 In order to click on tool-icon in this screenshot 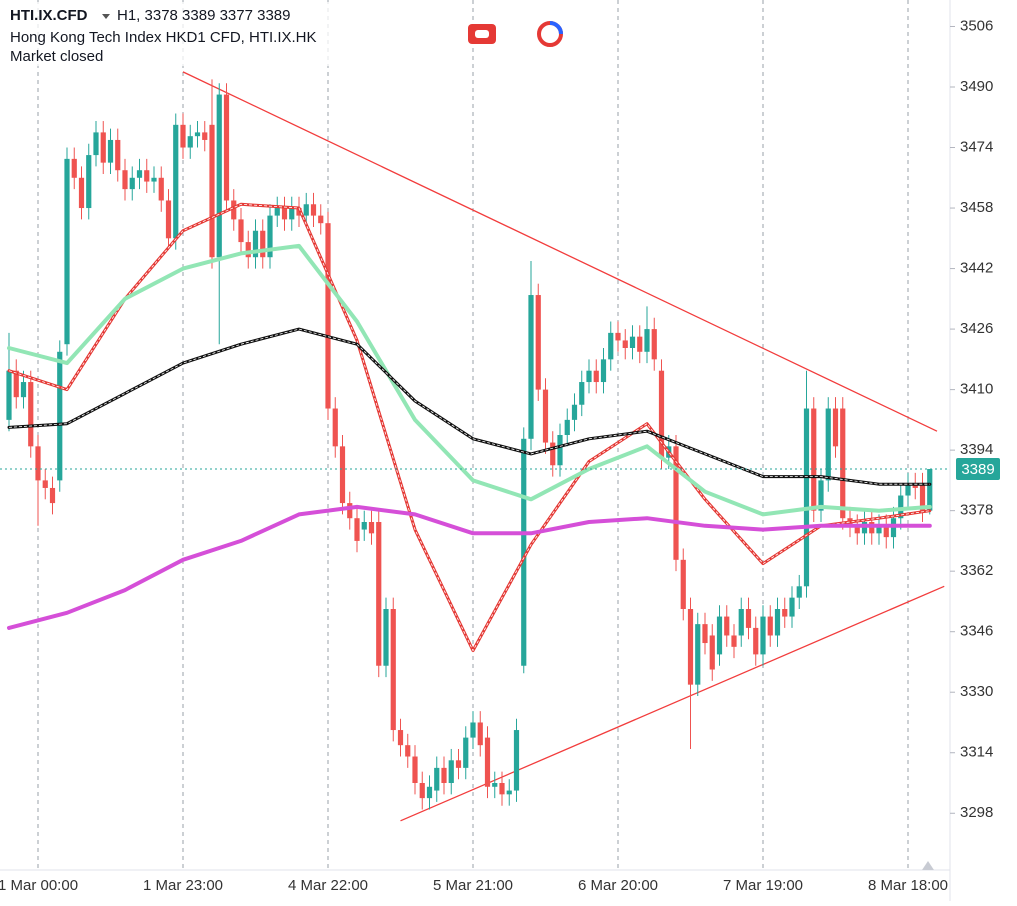, I will do `click(482, 34)`.